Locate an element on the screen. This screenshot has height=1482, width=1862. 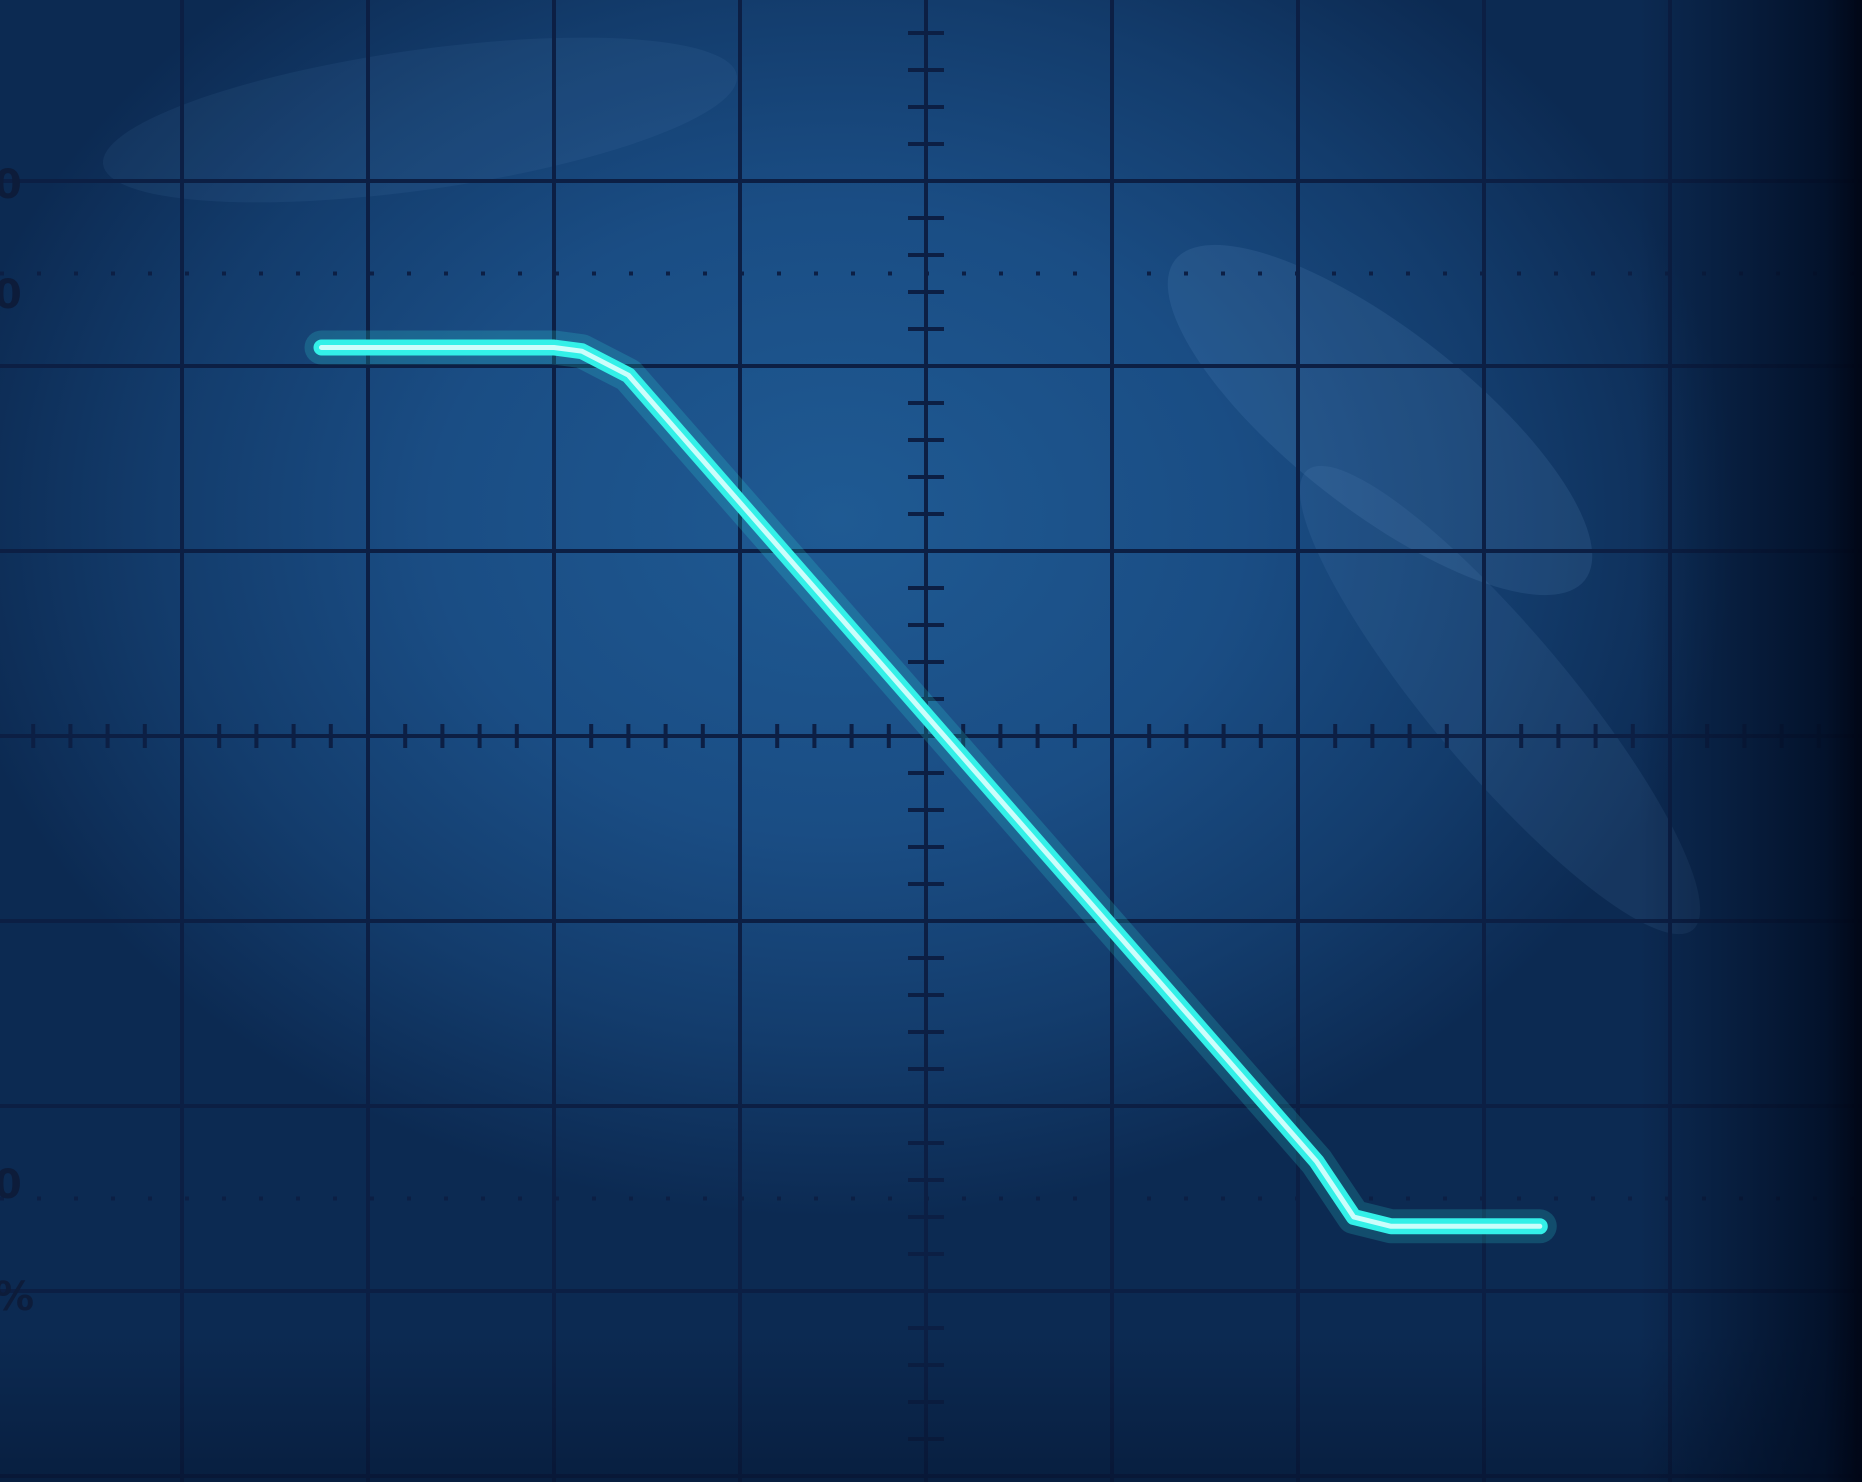
edge-labels: 0 0 0 % is located at coordinates (17, 741).